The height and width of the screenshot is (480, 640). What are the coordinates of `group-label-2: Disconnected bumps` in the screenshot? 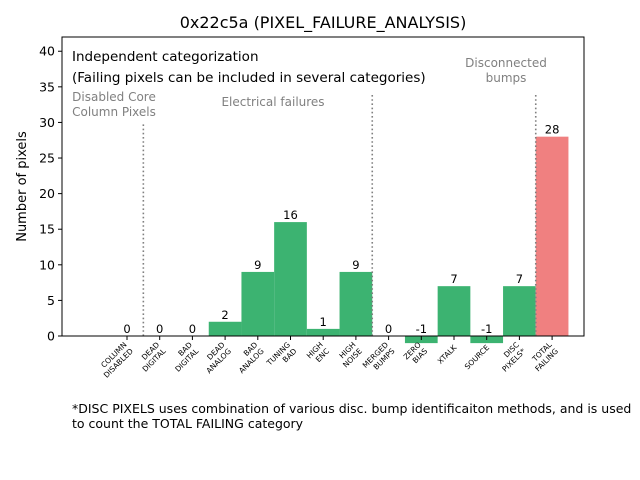 It's located at (506, 70).